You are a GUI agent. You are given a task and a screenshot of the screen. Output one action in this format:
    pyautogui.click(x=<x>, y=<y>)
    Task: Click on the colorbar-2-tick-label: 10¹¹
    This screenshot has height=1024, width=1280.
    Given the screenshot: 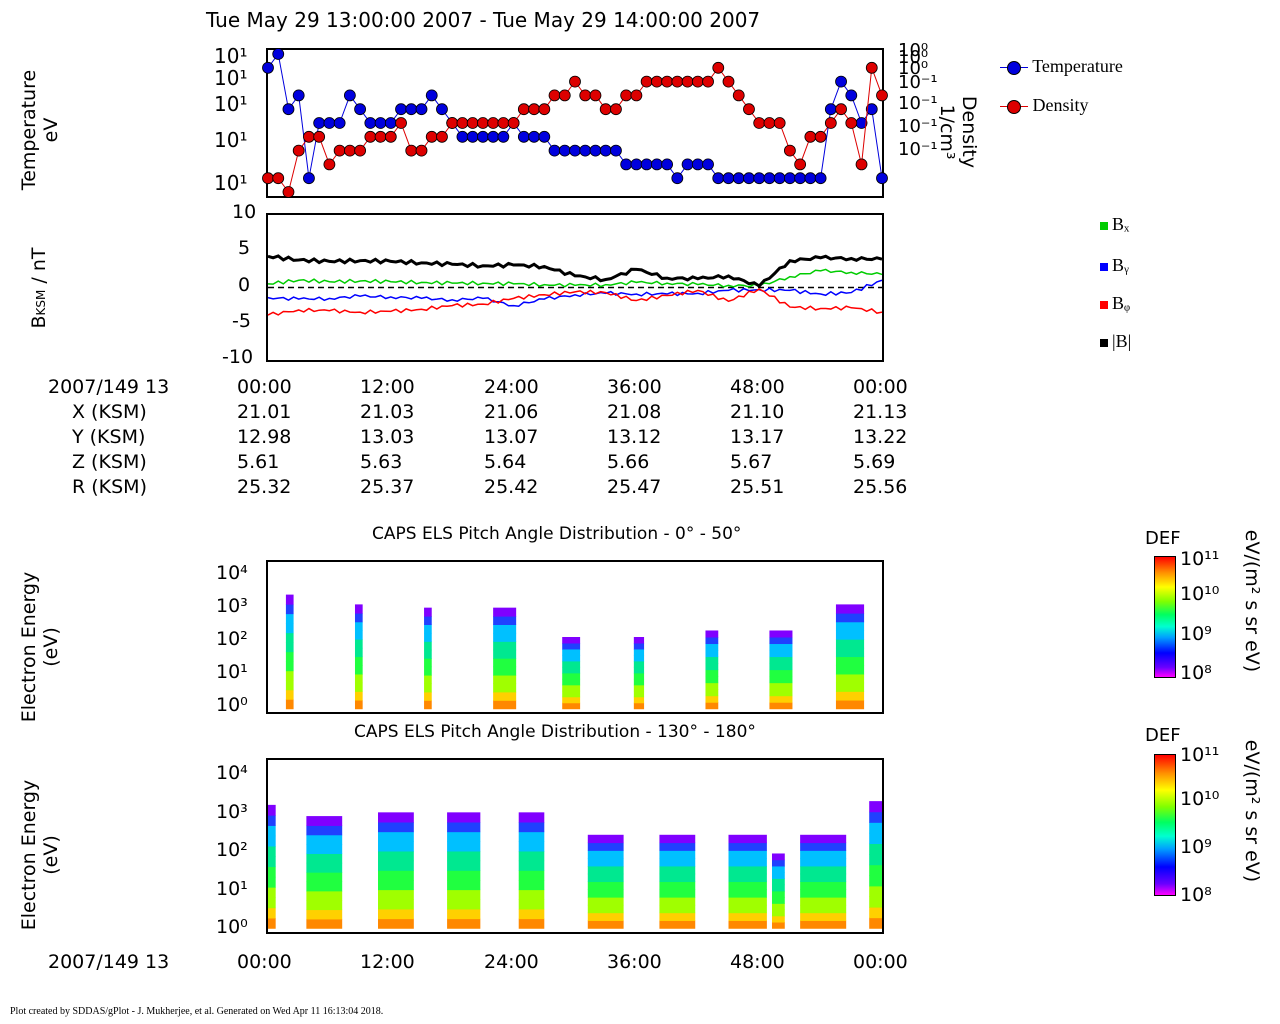 What is the action you would take?
    pyautogui.click(x=1200, y=755)
    